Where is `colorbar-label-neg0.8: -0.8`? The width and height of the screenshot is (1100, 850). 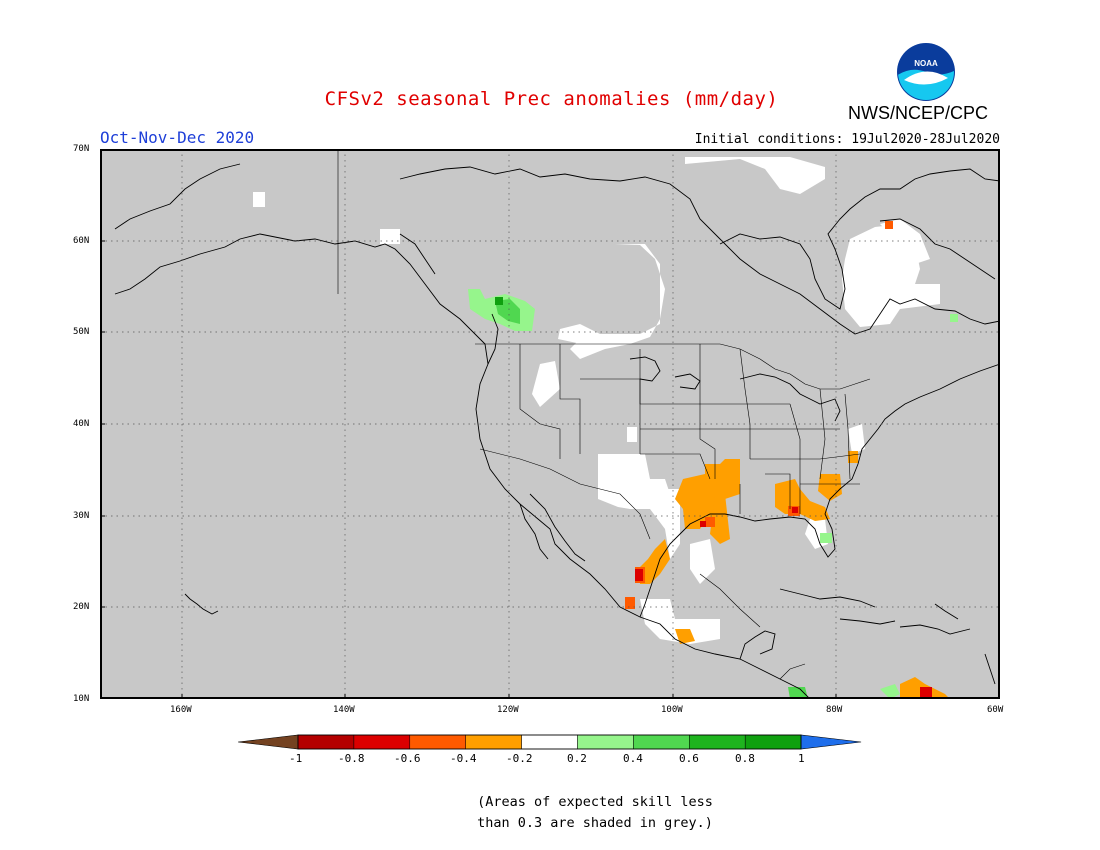 colorbar-label-neg0.8: -0.8 is located at coordinates (351, 758).